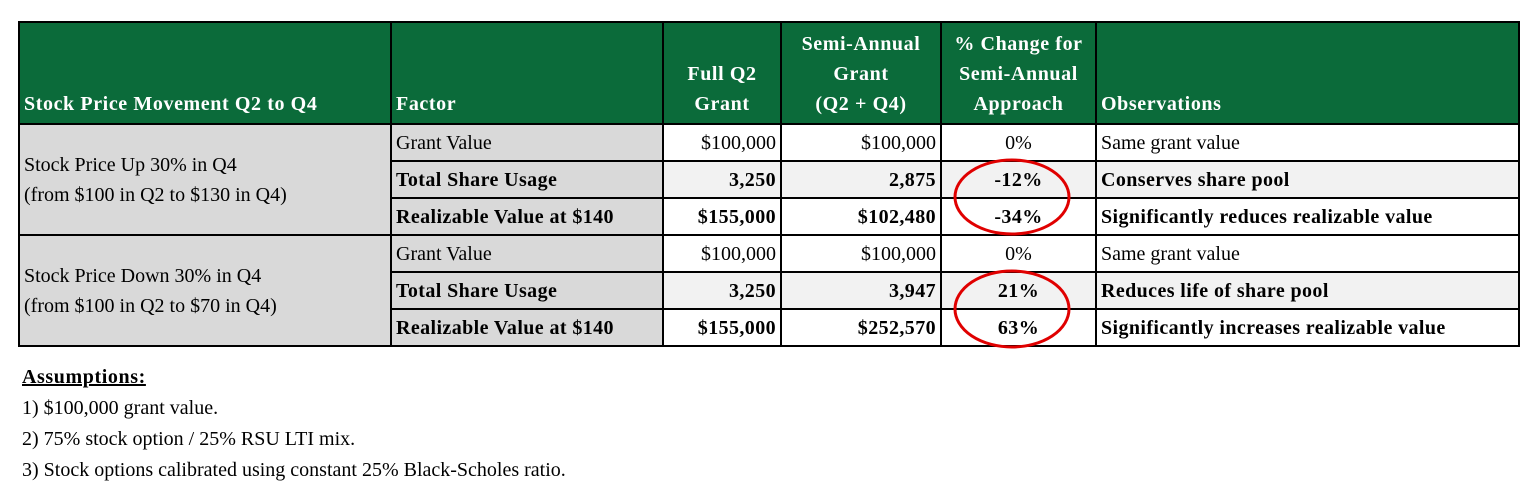 Image resolution: width=1537 pixels, height=502 pixels. I want to click on observation-cell: Significantly increases realizable value, so click(1307, 327).